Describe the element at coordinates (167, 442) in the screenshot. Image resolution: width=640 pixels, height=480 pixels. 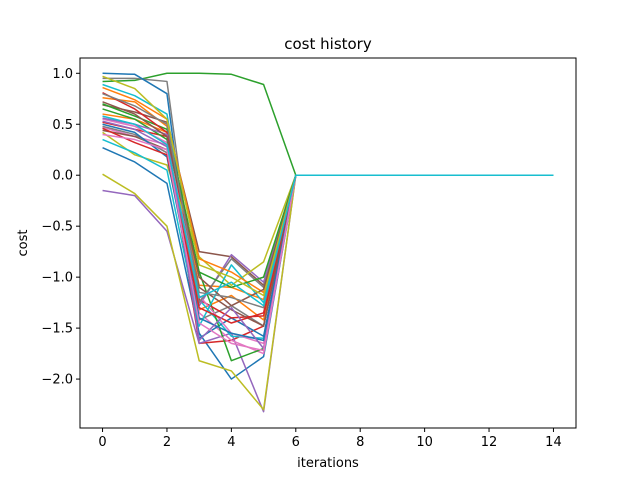
I see `x-tick-label: 2` at that location.